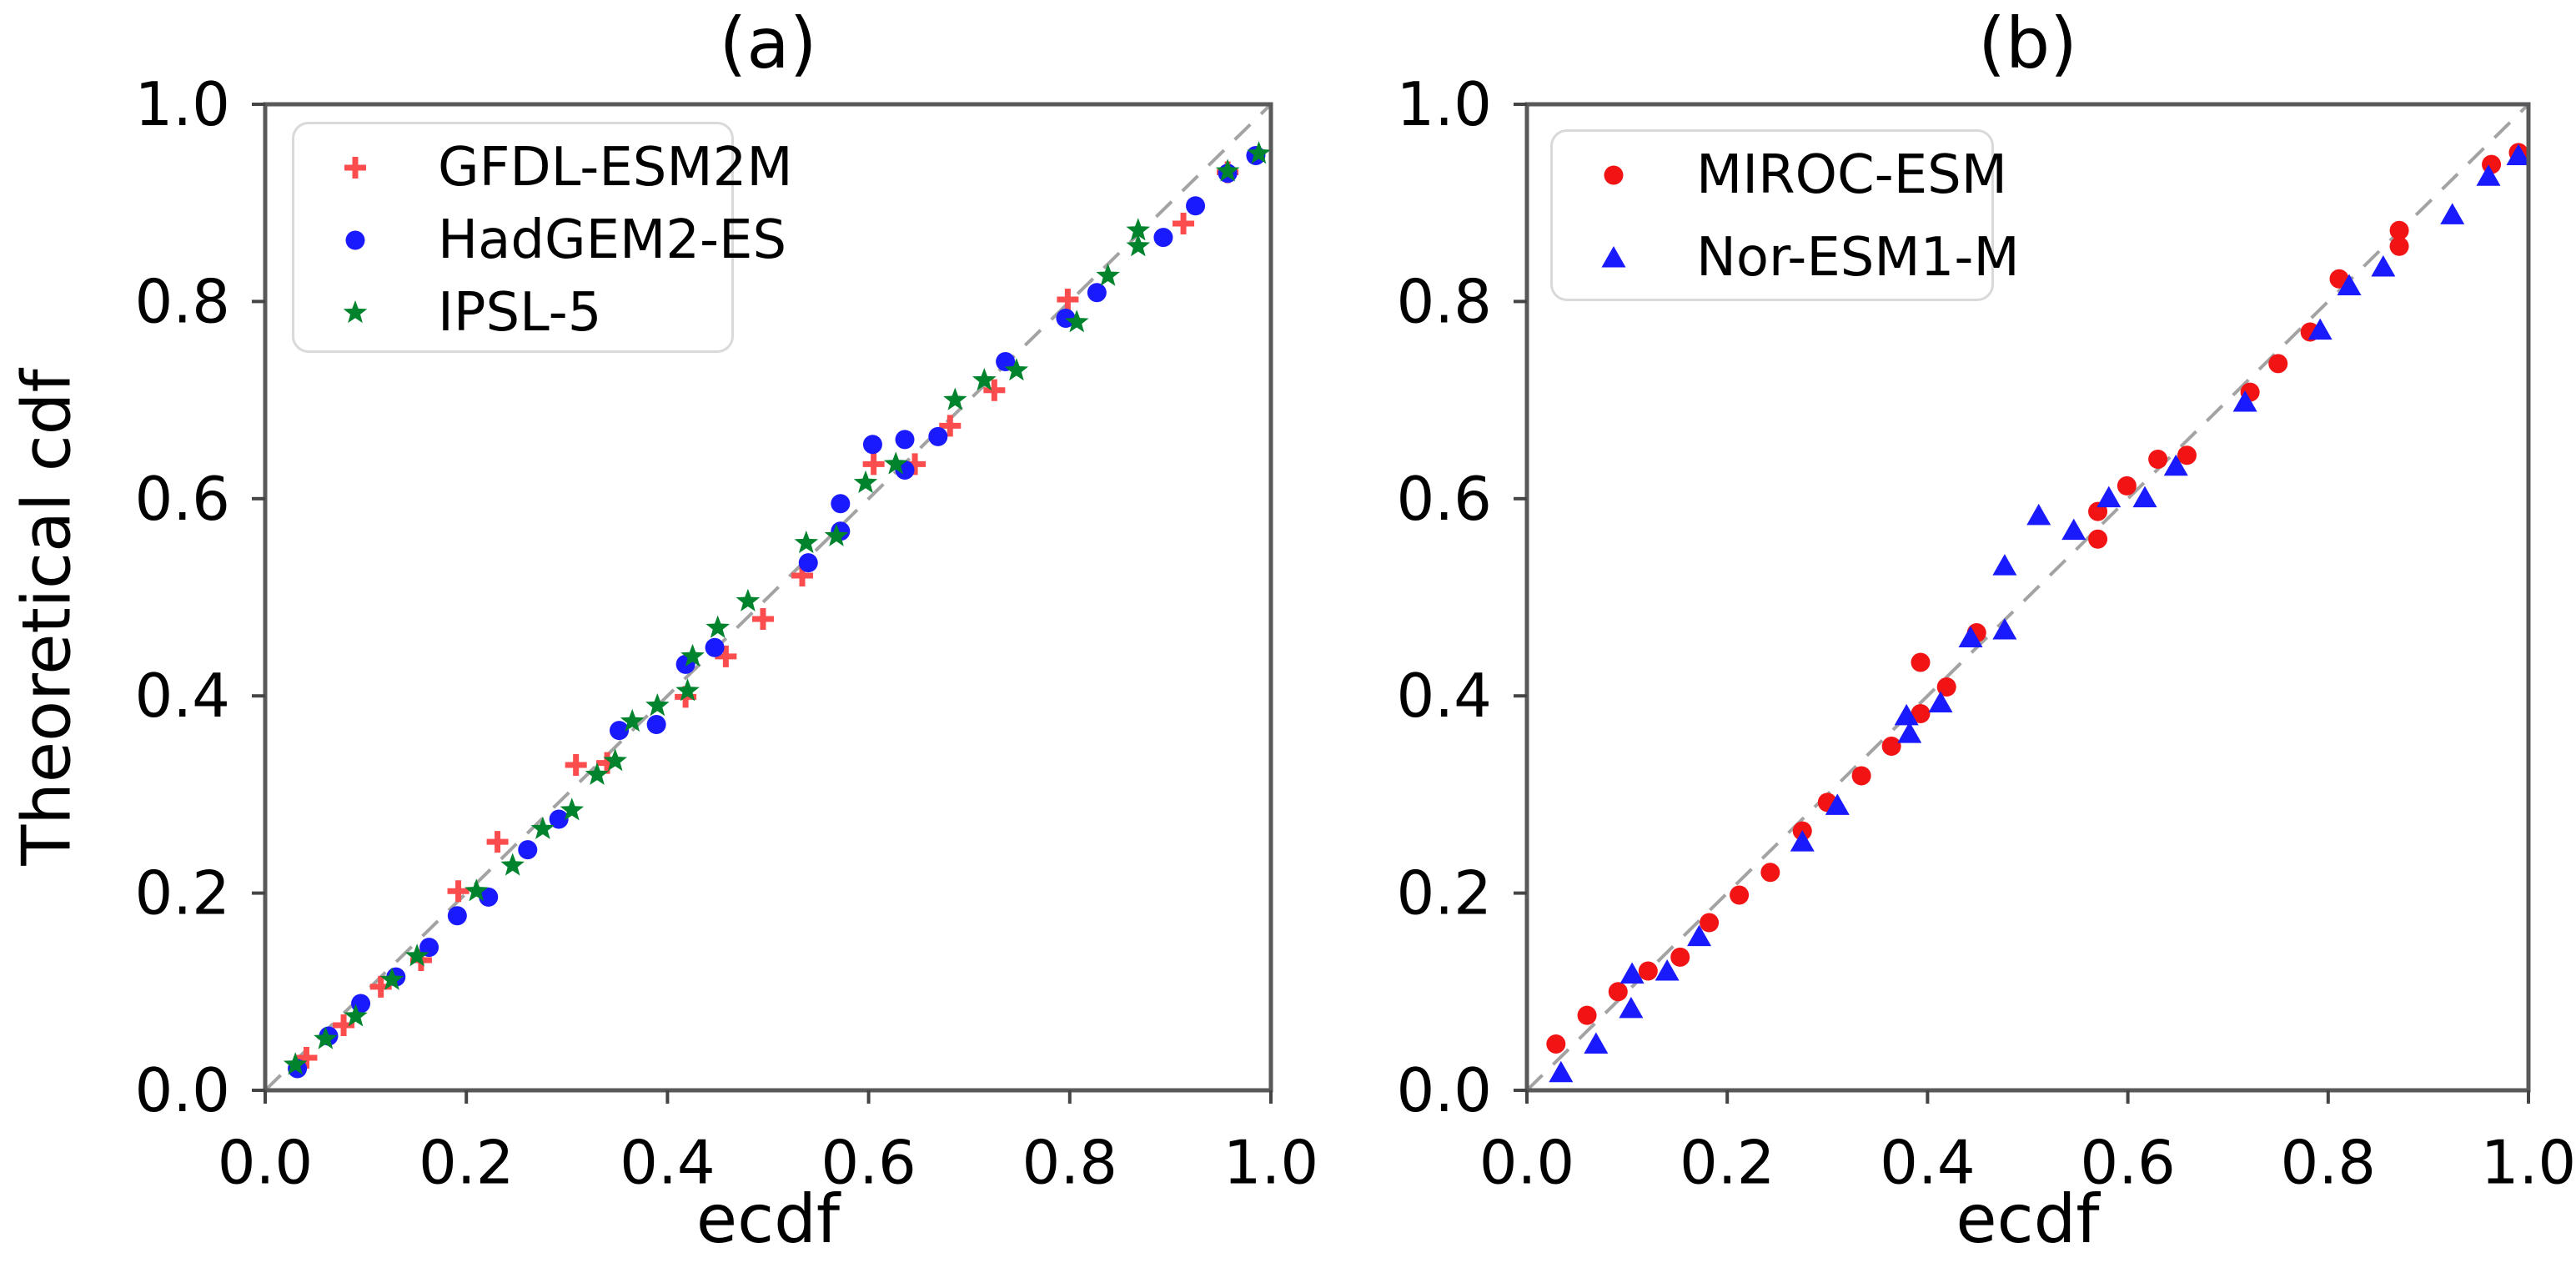 The width and height of the screenshot is (2576, 1278). I want to click on legend-item-hadgem2-es: HadGEM2-ES, so click(540, 240).